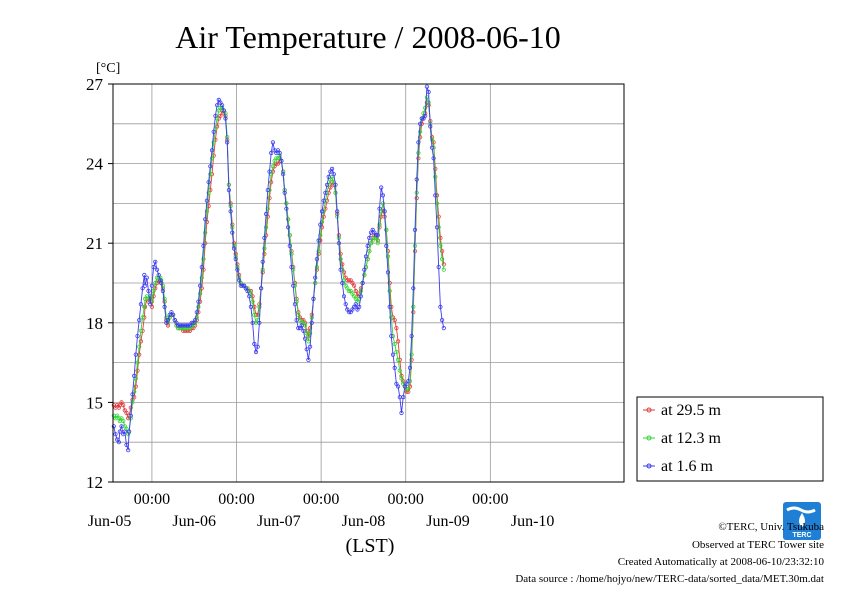 The image size is (842, 595). I want to click on terc-logo: TERC, so click(802, 521).